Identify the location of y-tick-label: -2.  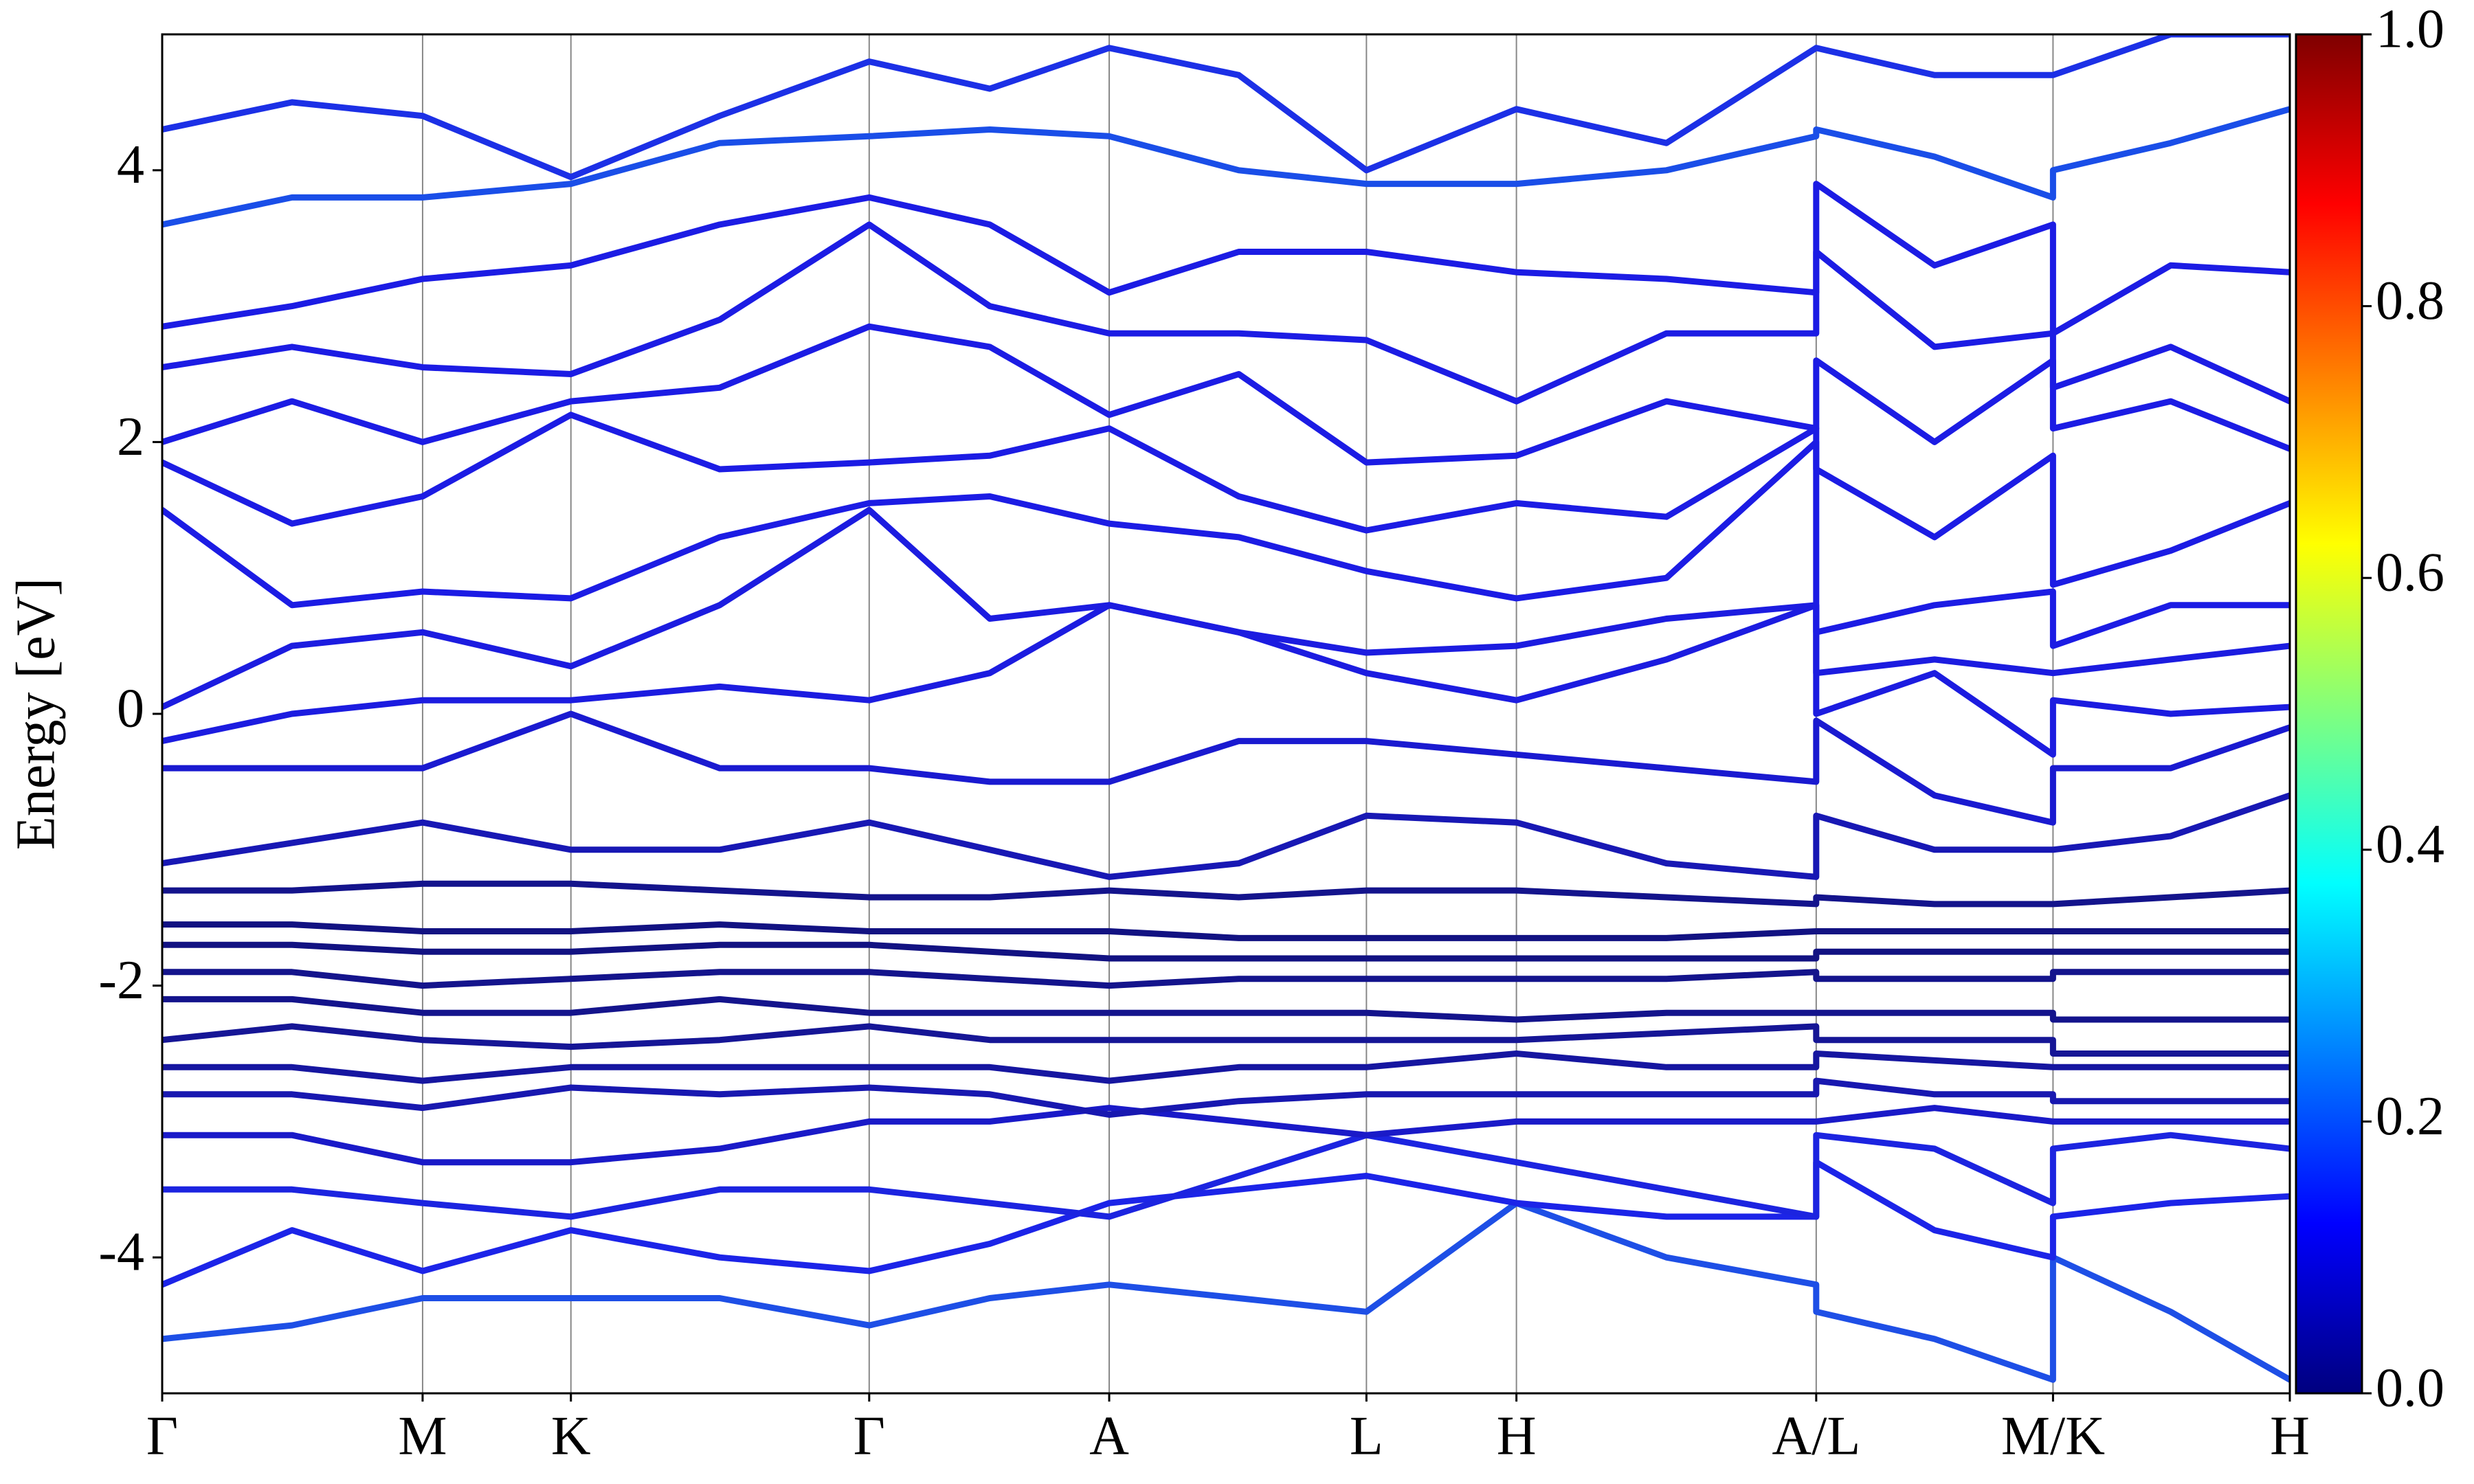
(121, 980).